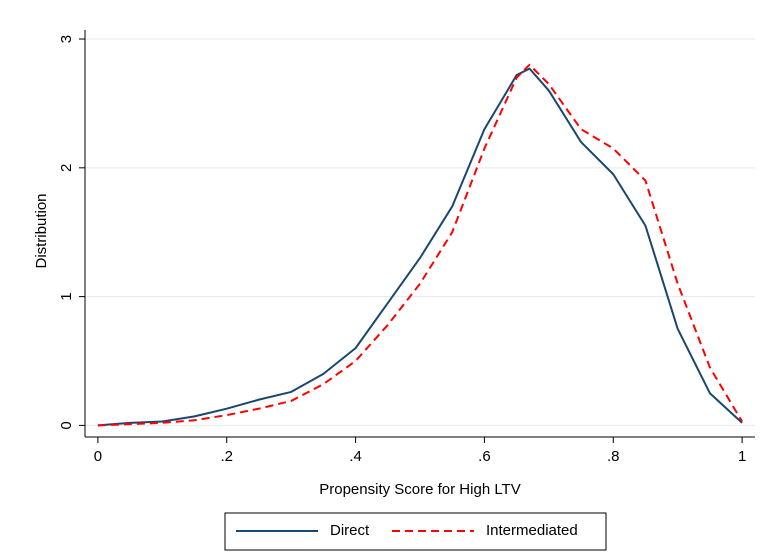  Describe the element at coordinates (484, 456) in the screenshot. I see `x-tick-label: .6` at that location.